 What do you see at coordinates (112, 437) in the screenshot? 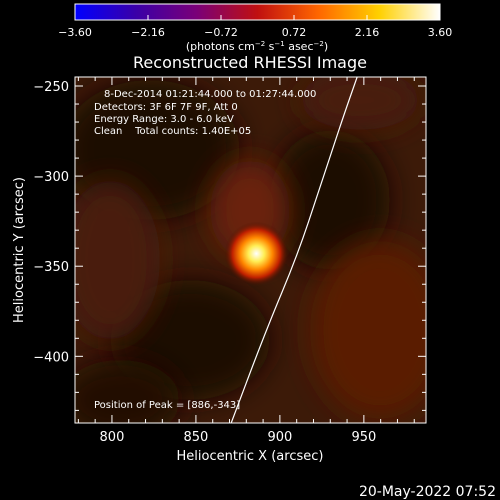
I see `x-tick-label: 800` at bounding box center [112, 437].